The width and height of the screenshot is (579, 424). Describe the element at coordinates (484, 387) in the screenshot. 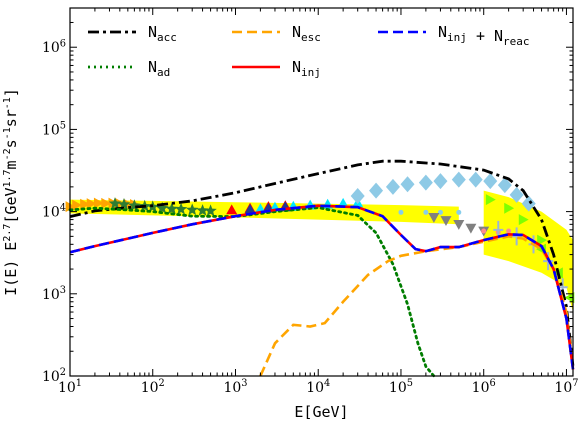

I see `x-tick-label: 106` at that location.